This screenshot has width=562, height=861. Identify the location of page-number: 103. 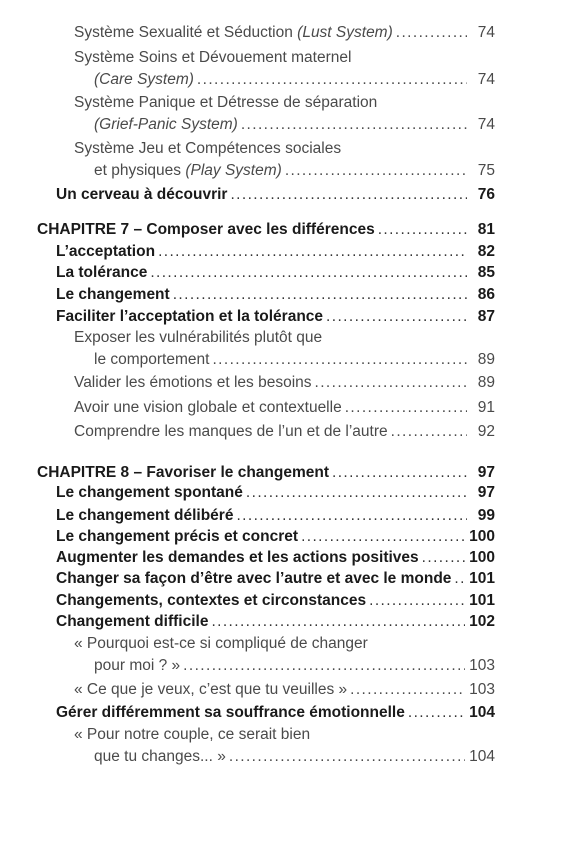
(482, 689).